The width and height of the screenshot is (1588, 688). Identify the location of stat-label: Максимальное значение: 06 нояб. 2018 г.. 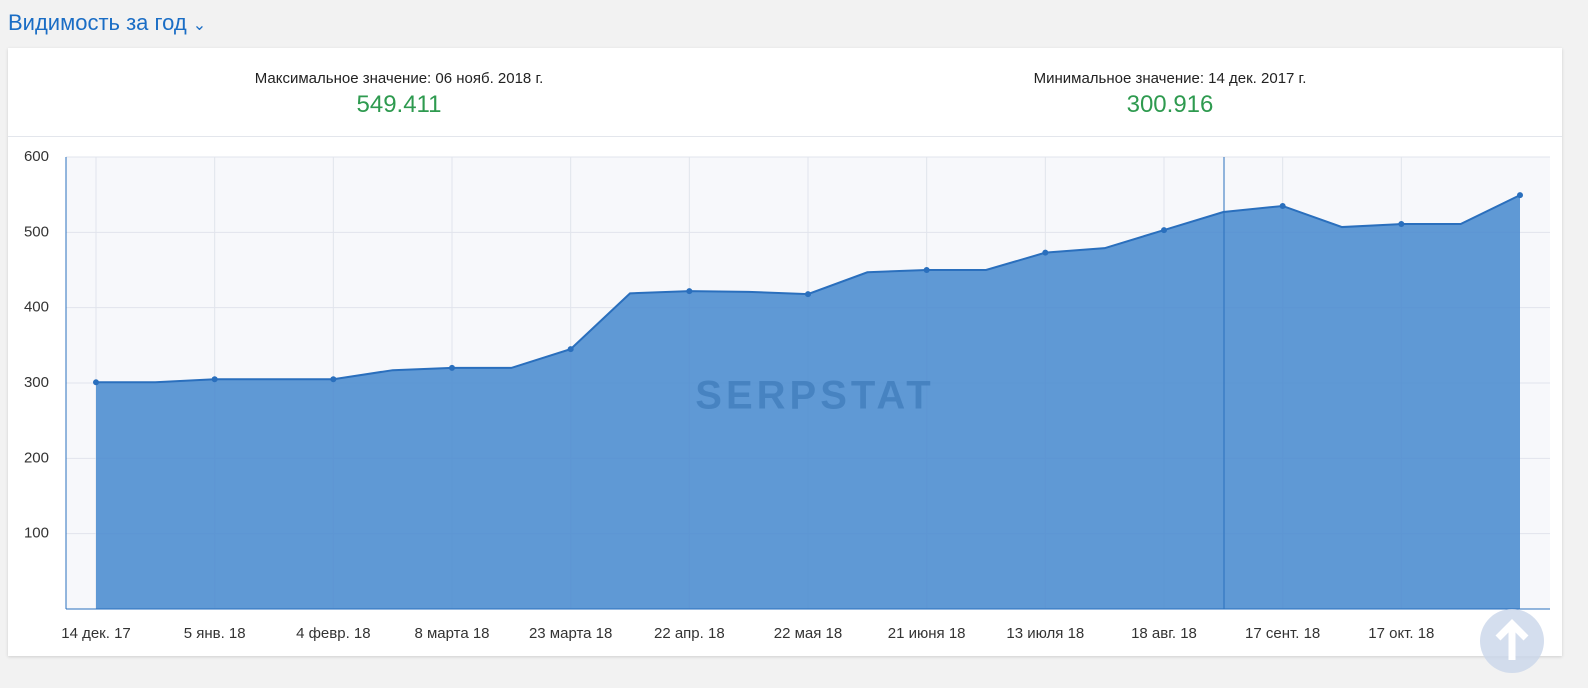
(399, 78).